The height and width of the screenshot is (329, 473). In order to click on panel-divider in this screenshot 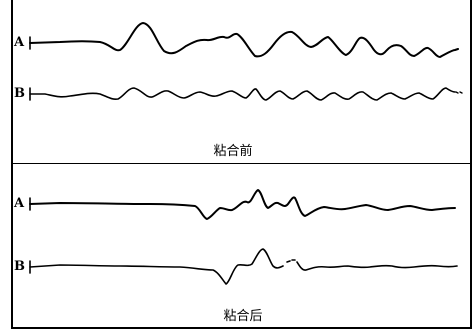, I will do `click(241, 163)`.